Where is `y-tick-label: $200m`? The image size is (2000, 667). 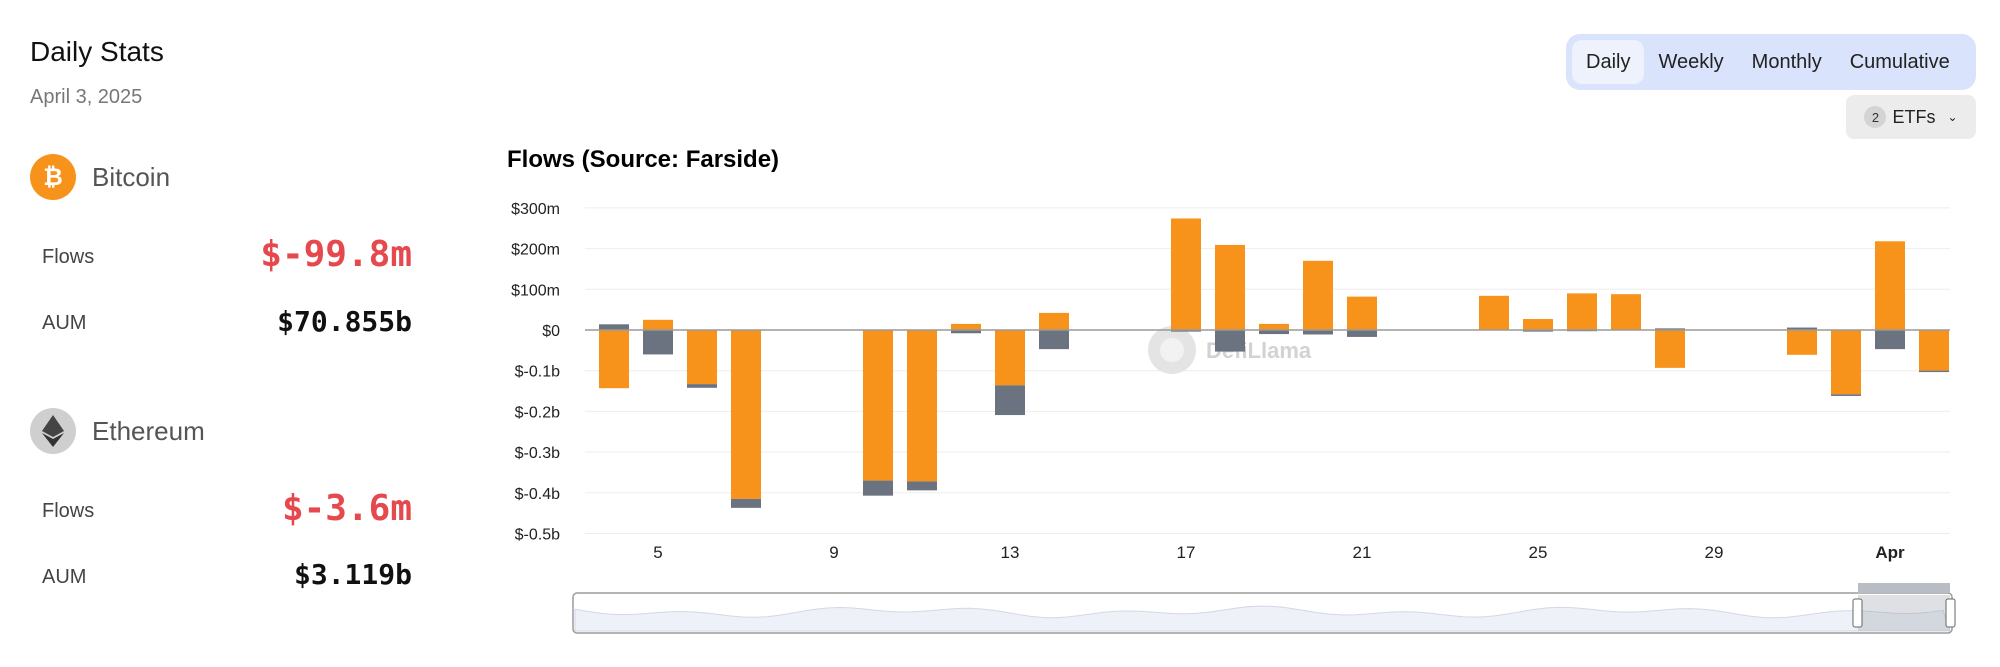 y-tick-label: $200m is located at coordinates (535, 250).